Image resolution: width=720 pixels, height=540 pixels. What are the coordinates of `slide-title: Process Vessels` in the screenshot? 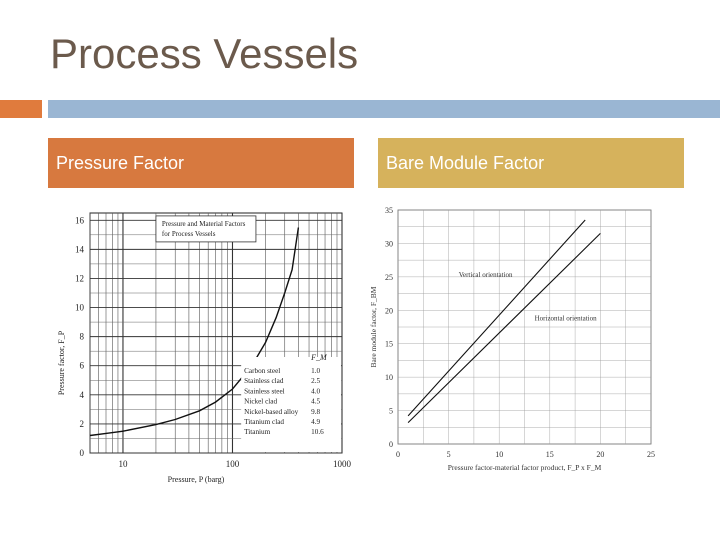 It's located at (204, 53).